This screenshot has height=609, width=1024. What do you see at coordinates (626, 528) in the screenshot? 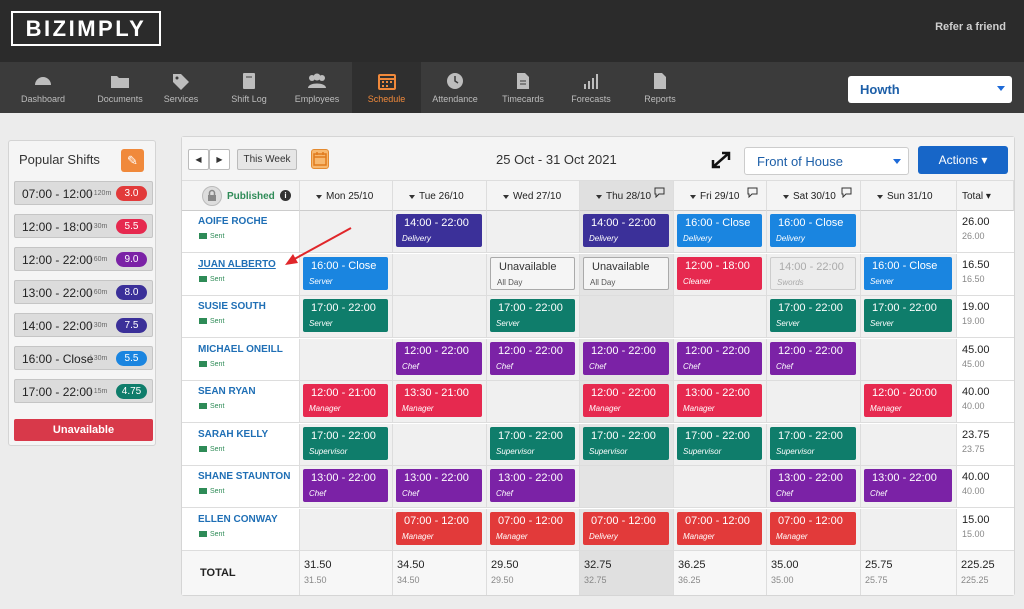
I see `shift-block: 07:00 - 12:00 Delivery` at bounding box center [626, 528].